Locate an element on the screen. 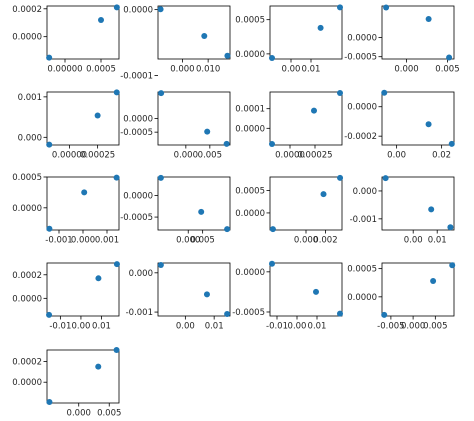 The width and height of the screenshot is (474, 421). subplot-17: 0.000 0.005 0.0000 0.0002 is located at coordinates (66, 383).